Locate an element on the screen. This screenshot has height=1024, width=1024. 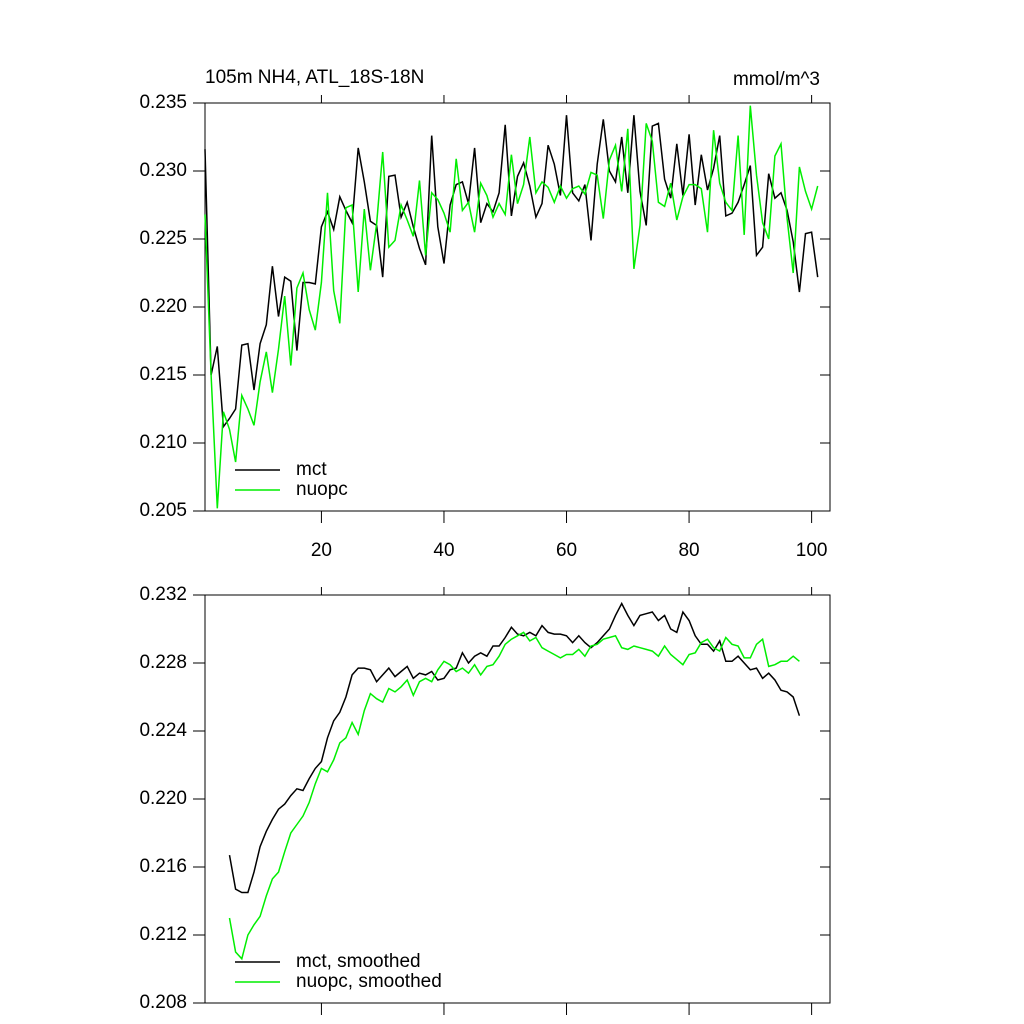
y-tick-label: 0.210 is located at coordinates (163, 442).